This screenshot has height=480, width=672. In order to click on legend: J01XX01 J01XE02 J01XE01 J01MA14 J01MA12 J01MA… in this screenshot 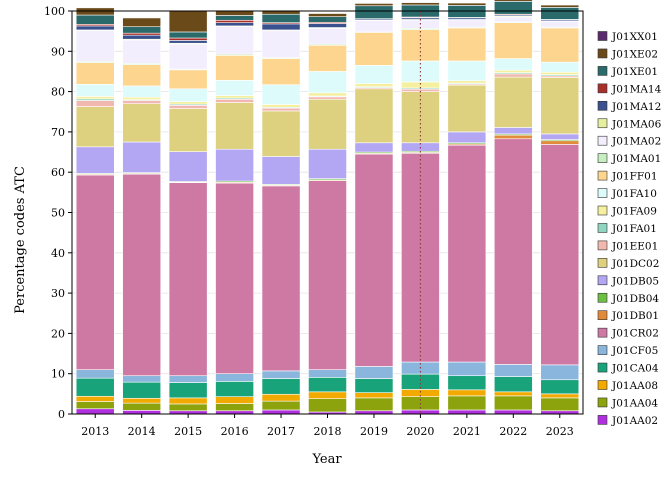, I will do `click(629, 229)`.